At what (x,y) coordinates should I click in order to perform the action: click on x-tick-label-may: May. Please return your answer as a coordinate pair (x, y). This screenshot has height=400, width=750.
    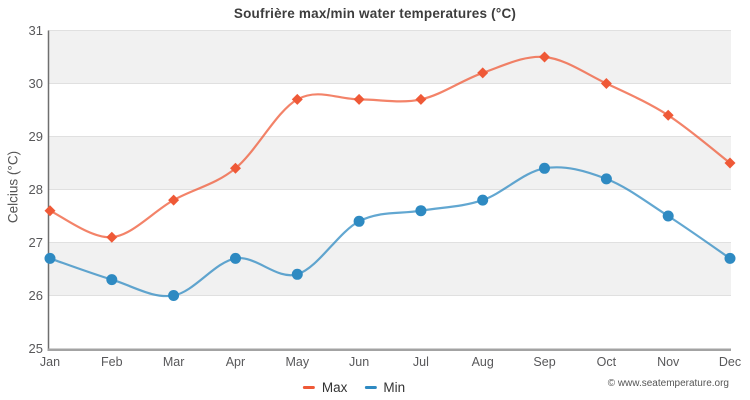
    Looking at the image, I should click on (297, 362).